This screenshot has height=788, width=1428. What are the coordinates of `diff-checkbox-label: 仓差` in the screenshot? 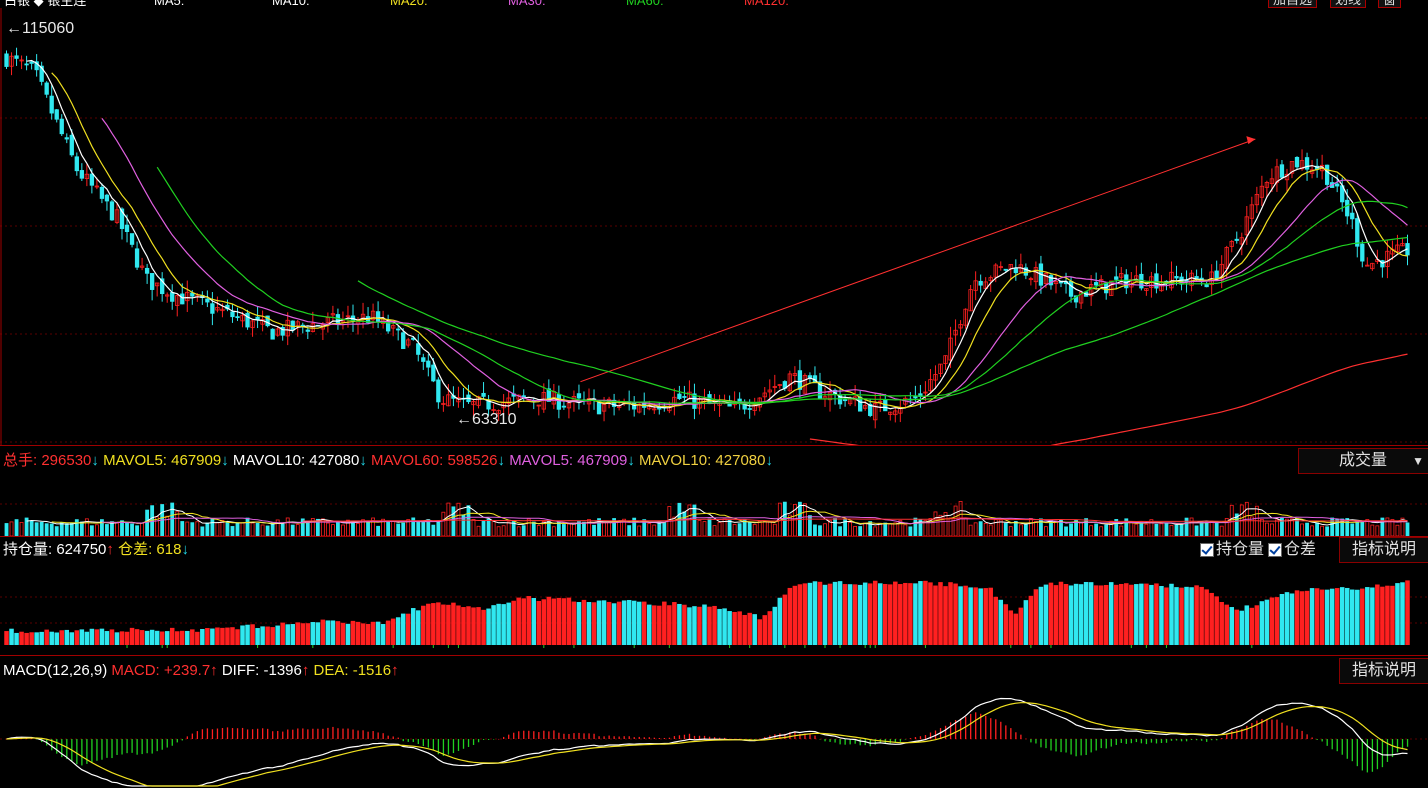 It's located at (1300, 549).